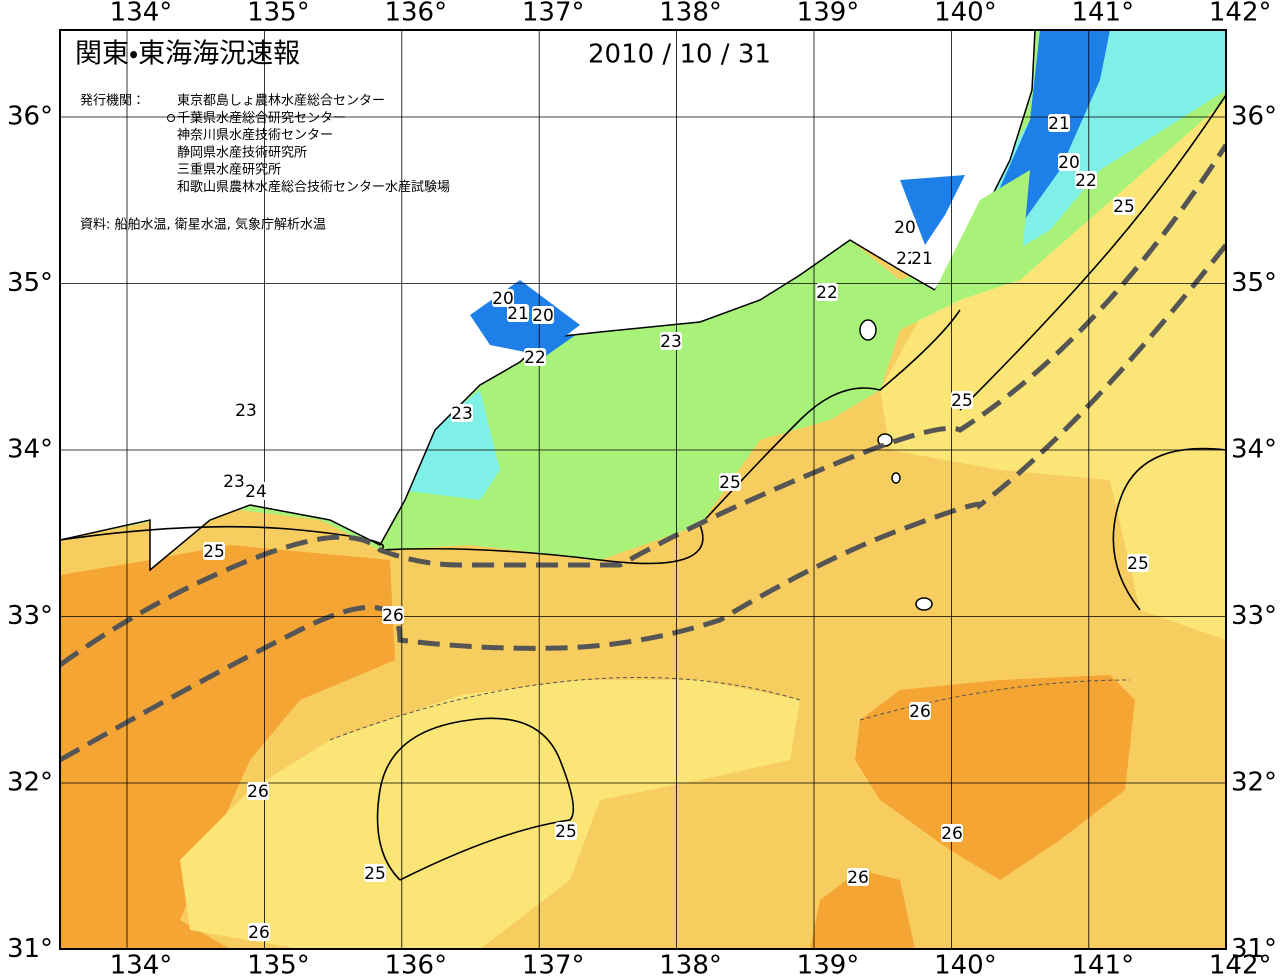  Describe the element at coordinates (30, 616) in the screenshot. I see `lat-tick-label: 33°` at that location.